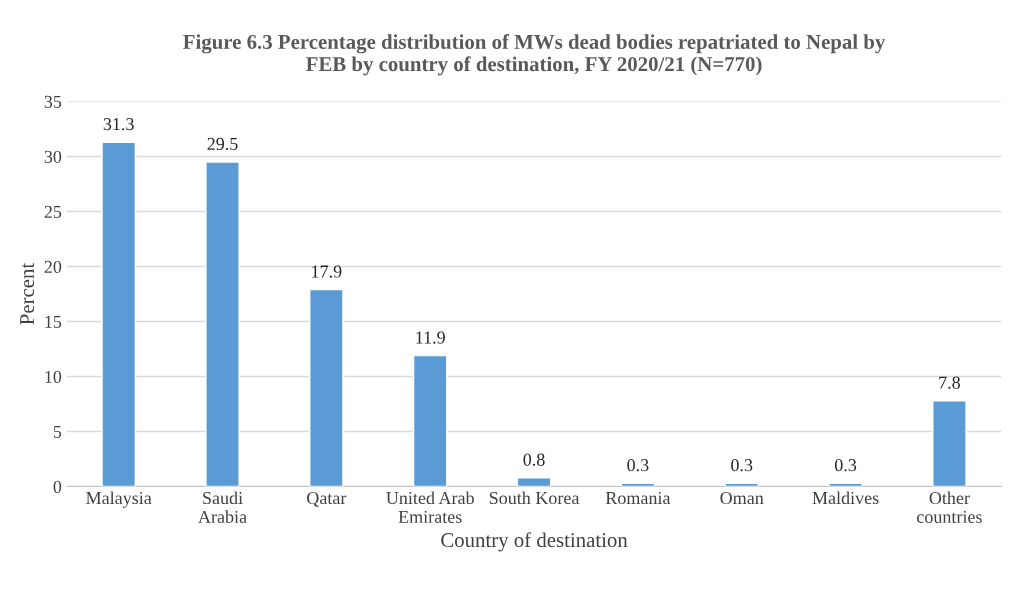 The width and height of the screenshot is (1027, 597). Describe the element at coordinates (430, 337) in the screenshot. I see `data-label: 11.9` at that location.